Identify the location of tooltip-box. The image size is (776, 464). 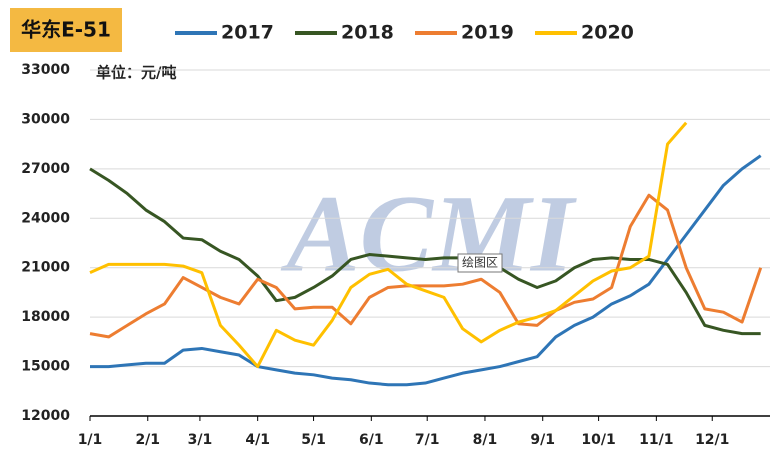
(480, 263).